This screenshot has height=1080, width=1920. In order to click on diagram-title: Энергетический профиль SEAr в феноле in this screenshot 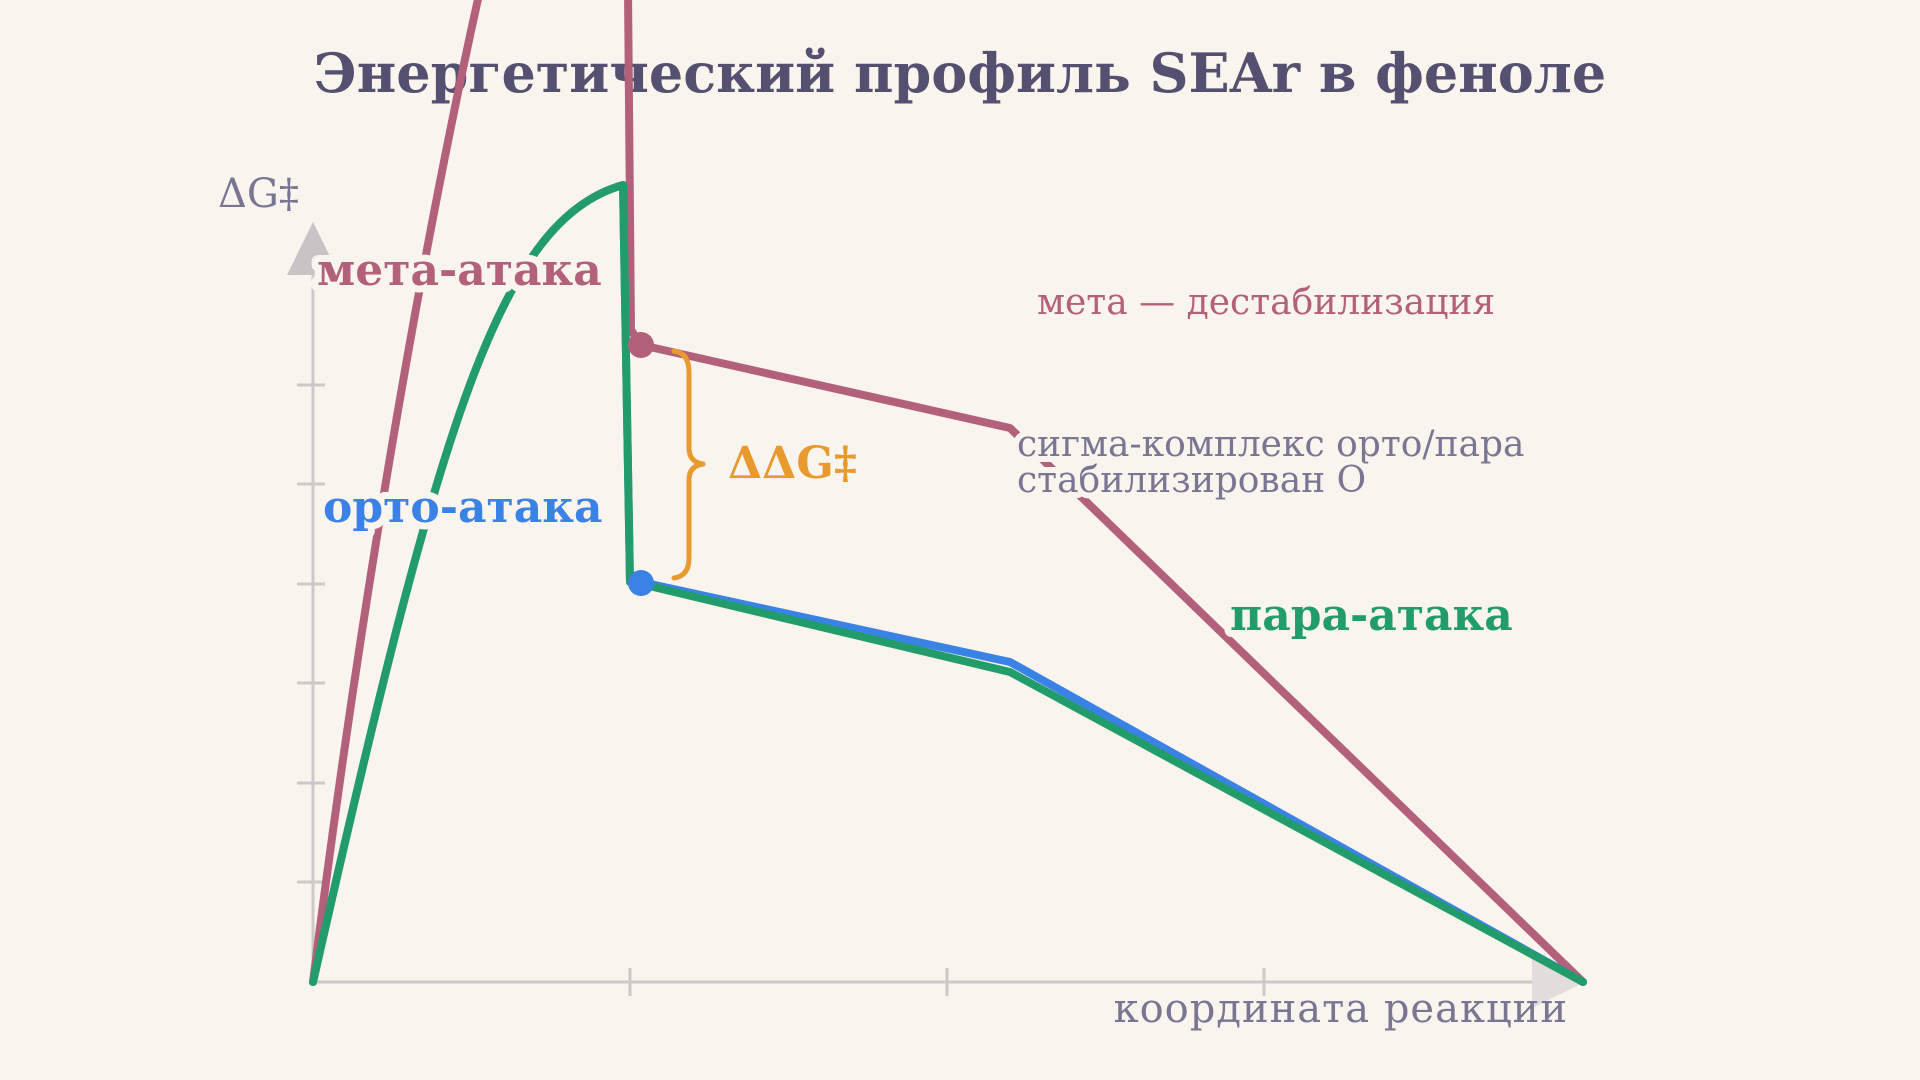, I will do `click(960, 73)`.